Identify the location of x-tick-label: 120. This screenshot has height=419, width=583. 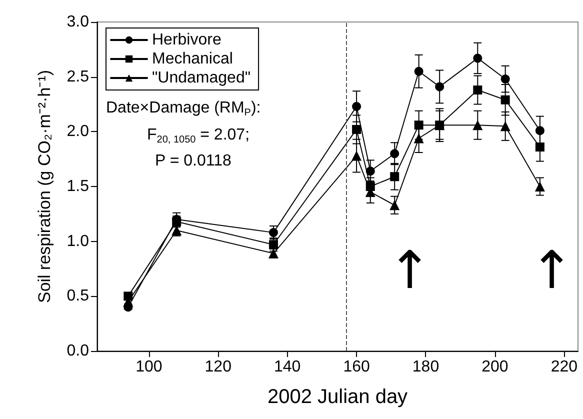
(218, 367).